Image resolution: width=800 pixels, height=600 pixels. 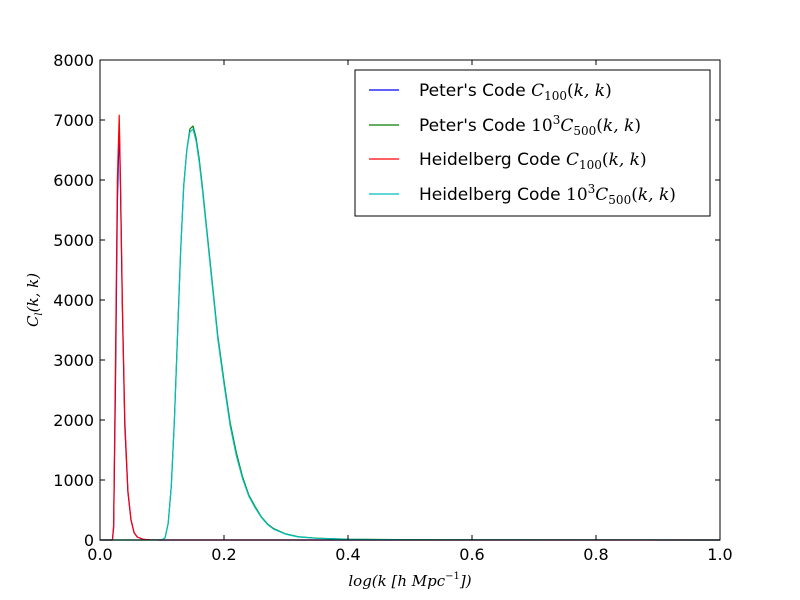 What do you see at coordinates (34, 300) in the screenshot?
I see `y-axis-label: Cl(k, k)` at bounding box center [34, 300].